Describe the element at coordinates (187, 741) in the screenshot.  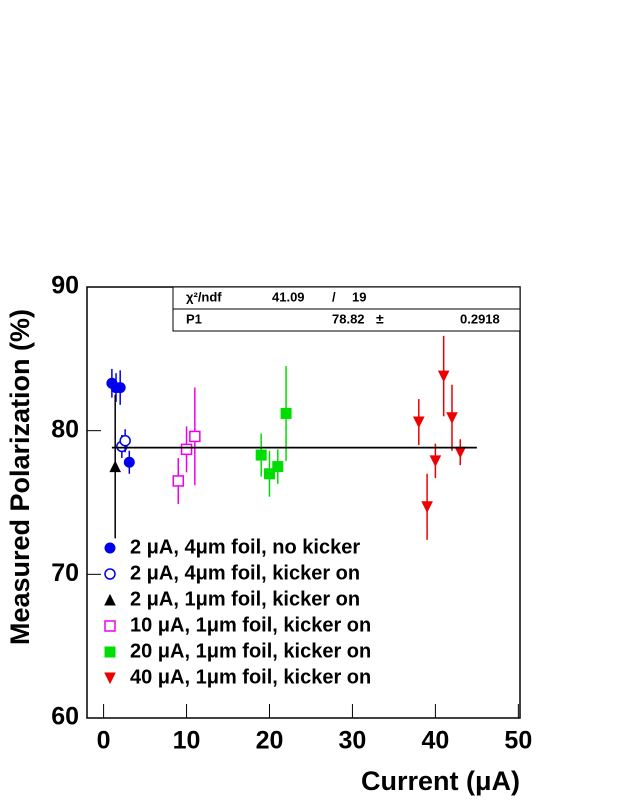
I see `x-tick-label: 10` at that location.